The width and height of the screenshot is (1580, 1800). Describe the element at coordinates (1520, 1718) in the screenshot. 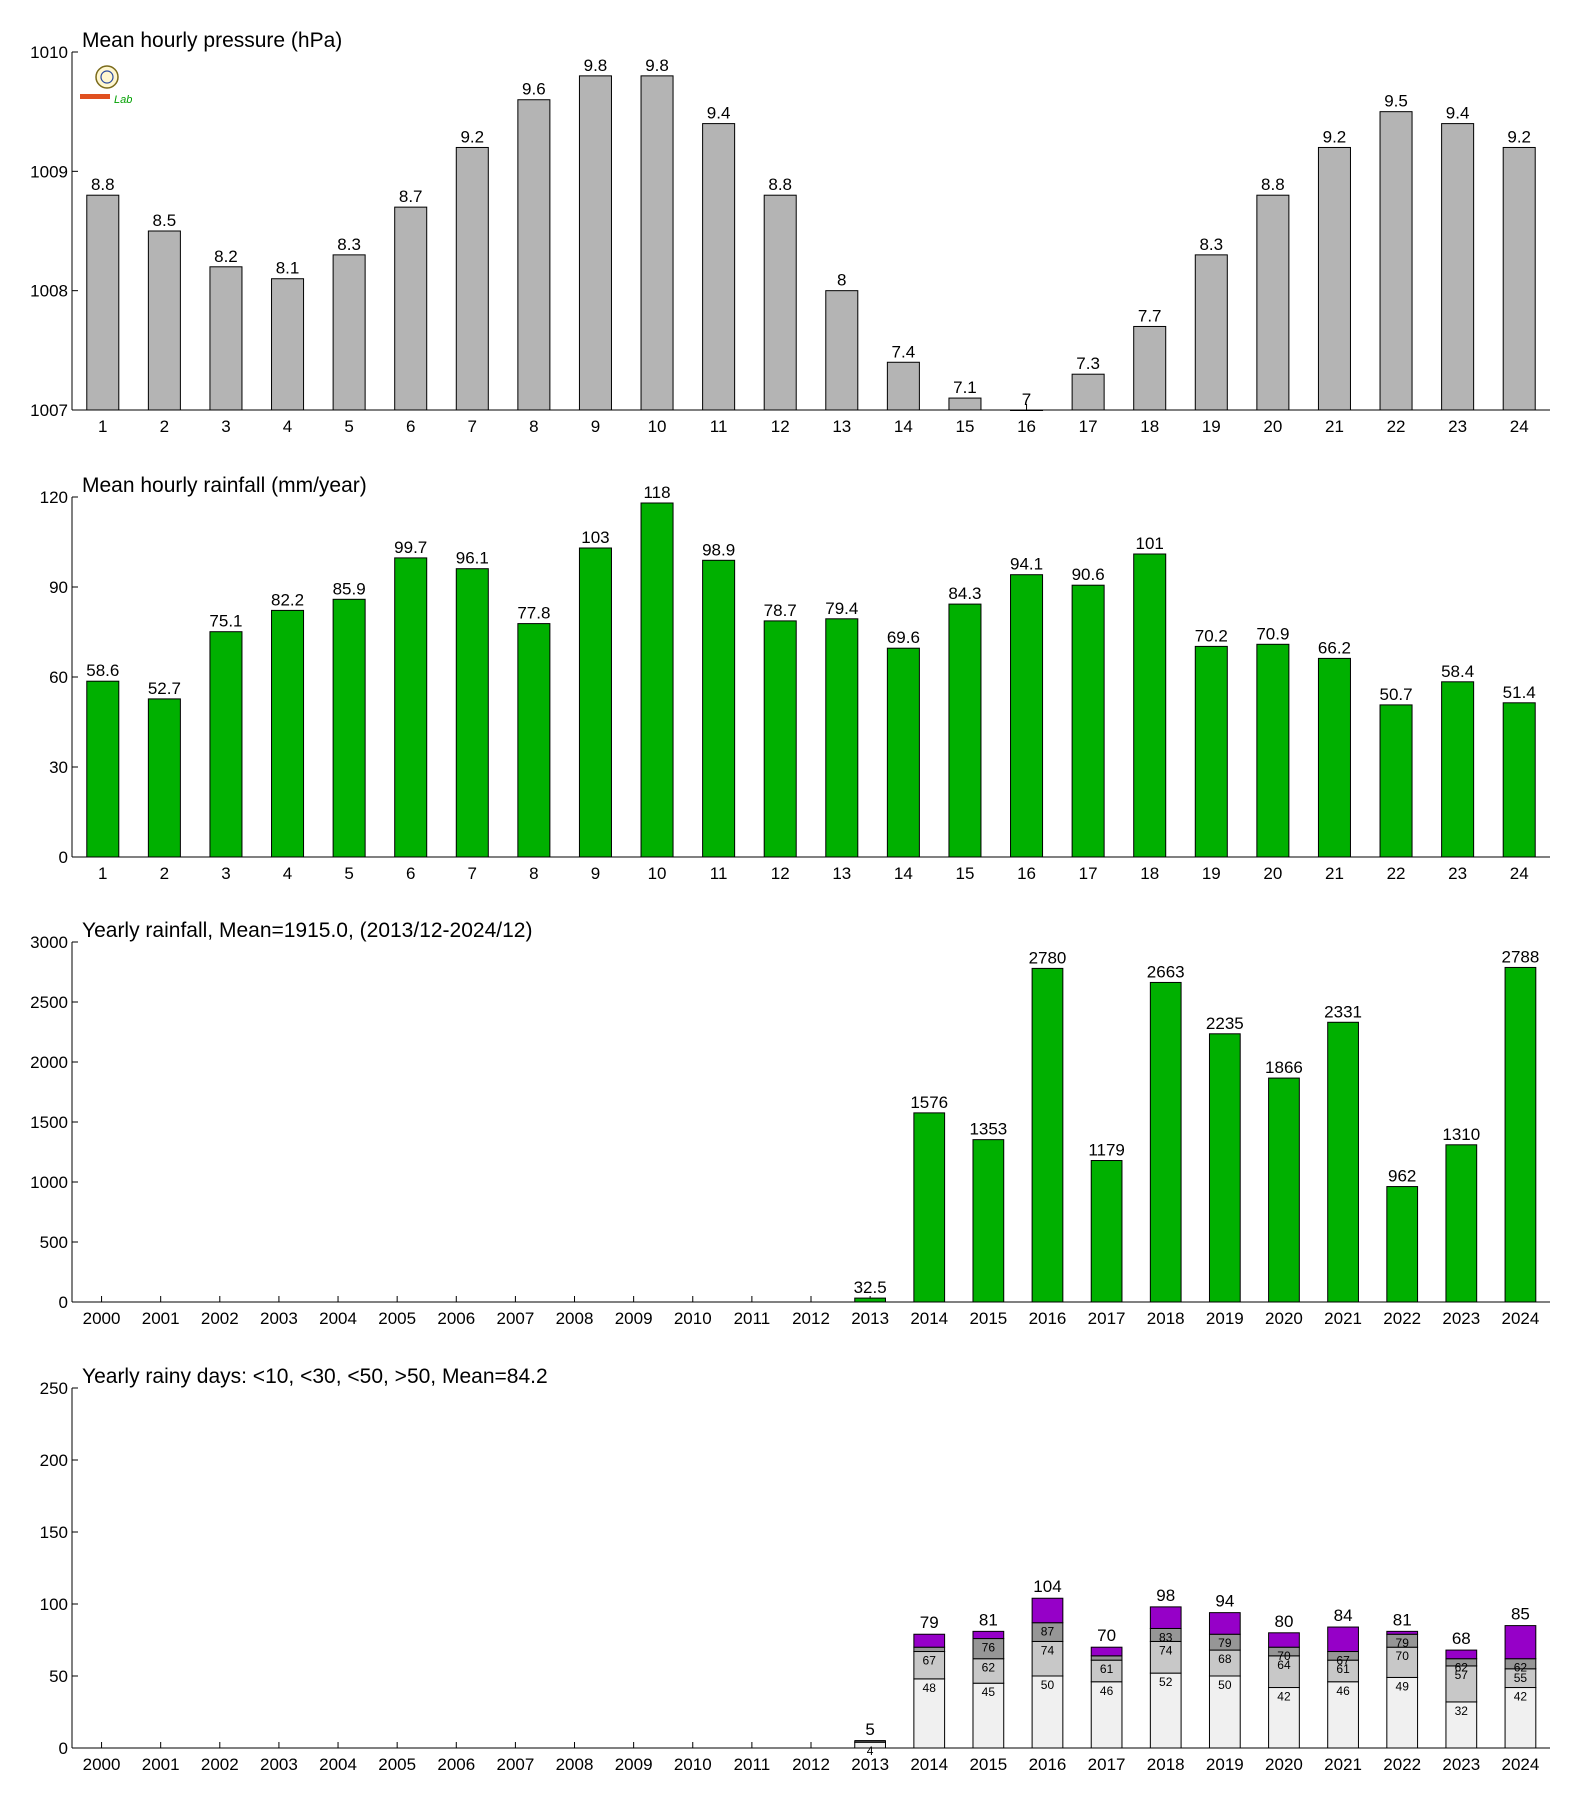

I see `bar-segment-lt10` at that location.